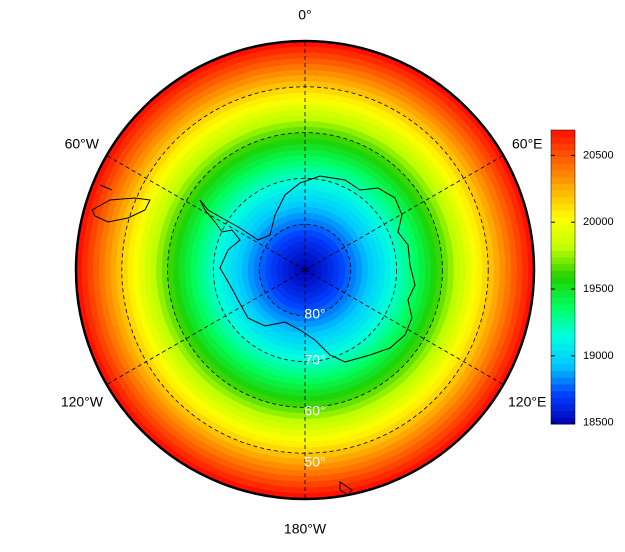 This screenshot has width=625, height=552. What do you see at coordinates (304, 15) in the screenshot?
I see `longitude-label: 0°` at bounding box center [304, 15].